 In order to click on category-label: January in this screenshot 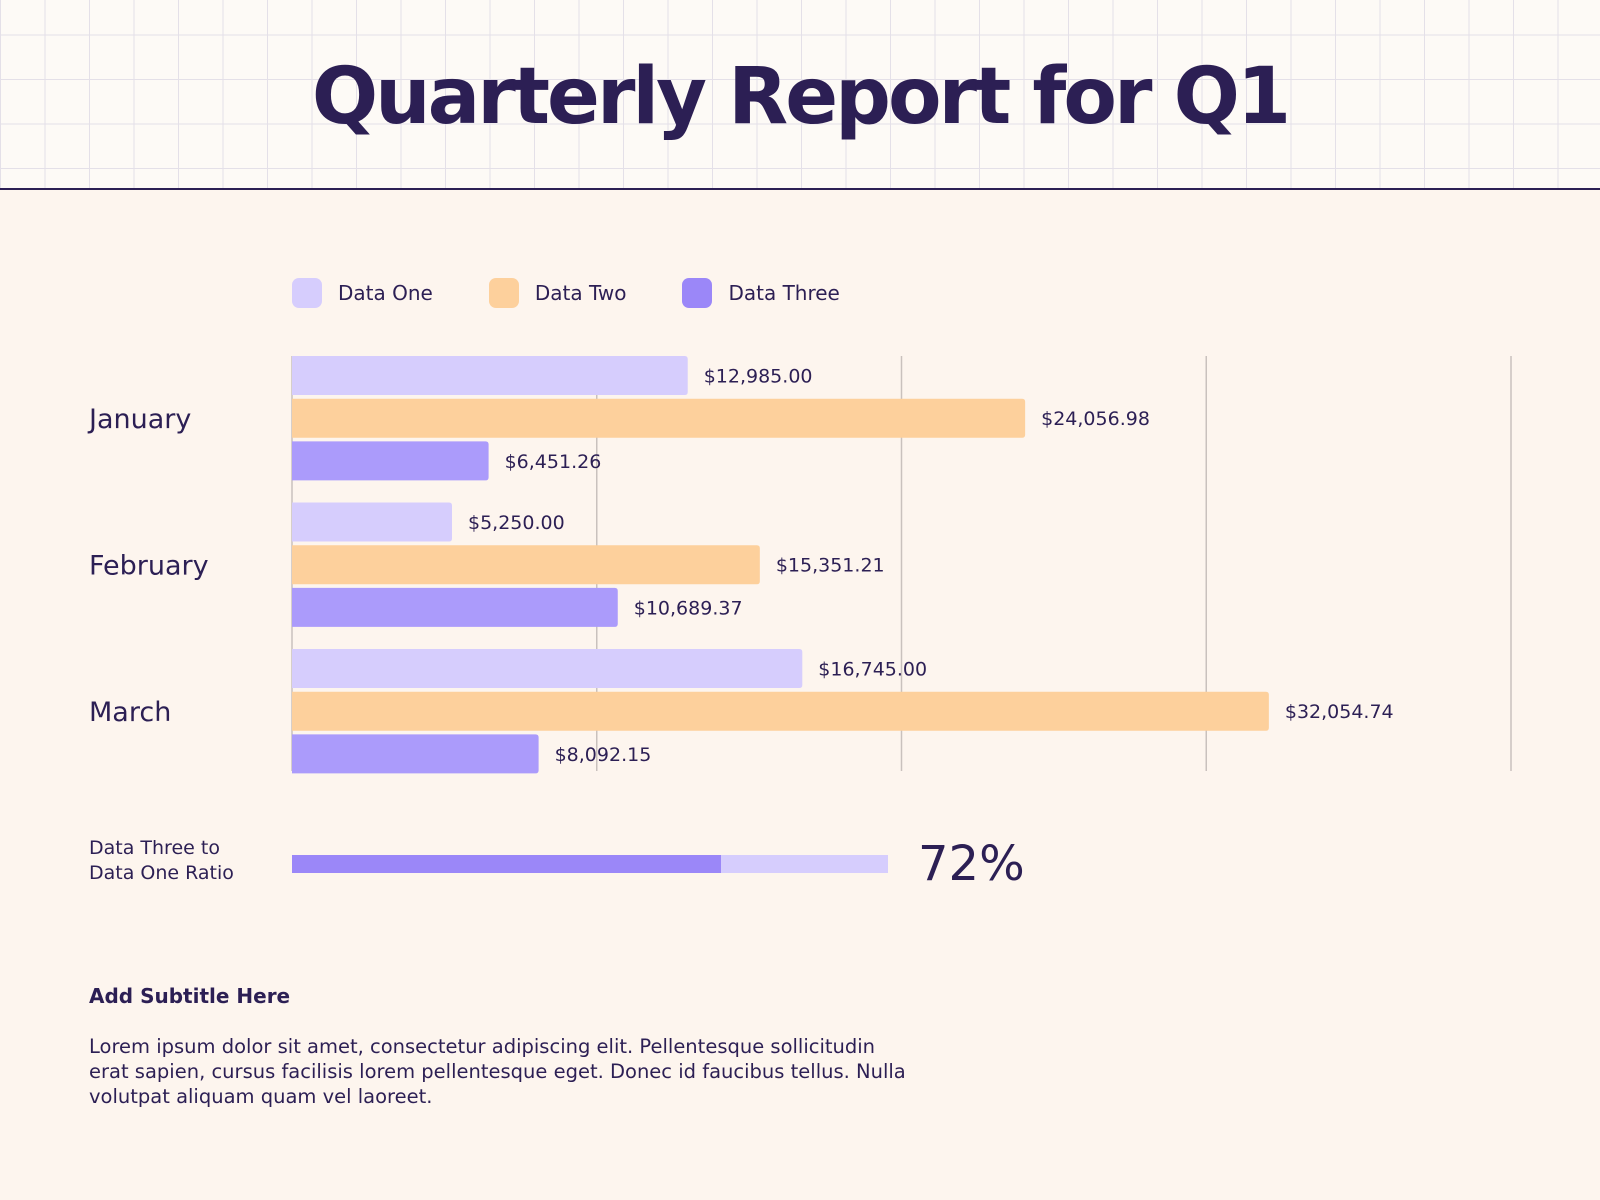, I will do `click(139, 419)`.